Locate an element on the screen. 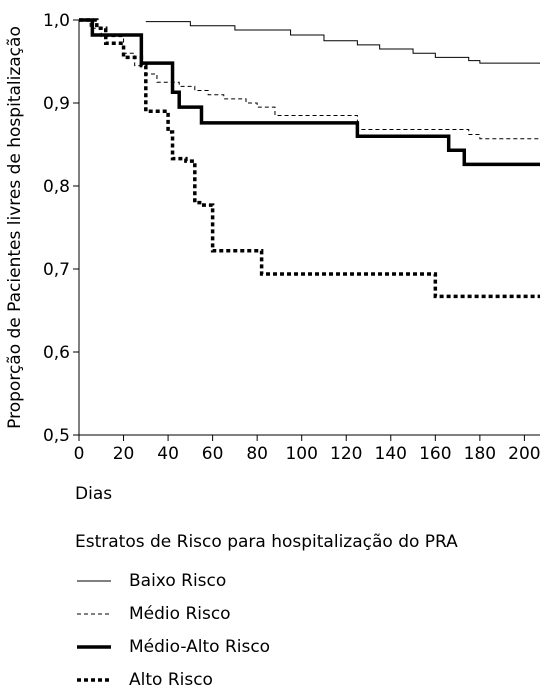  legend-swatch-thick-dotted is located at coordinates (94, 679).